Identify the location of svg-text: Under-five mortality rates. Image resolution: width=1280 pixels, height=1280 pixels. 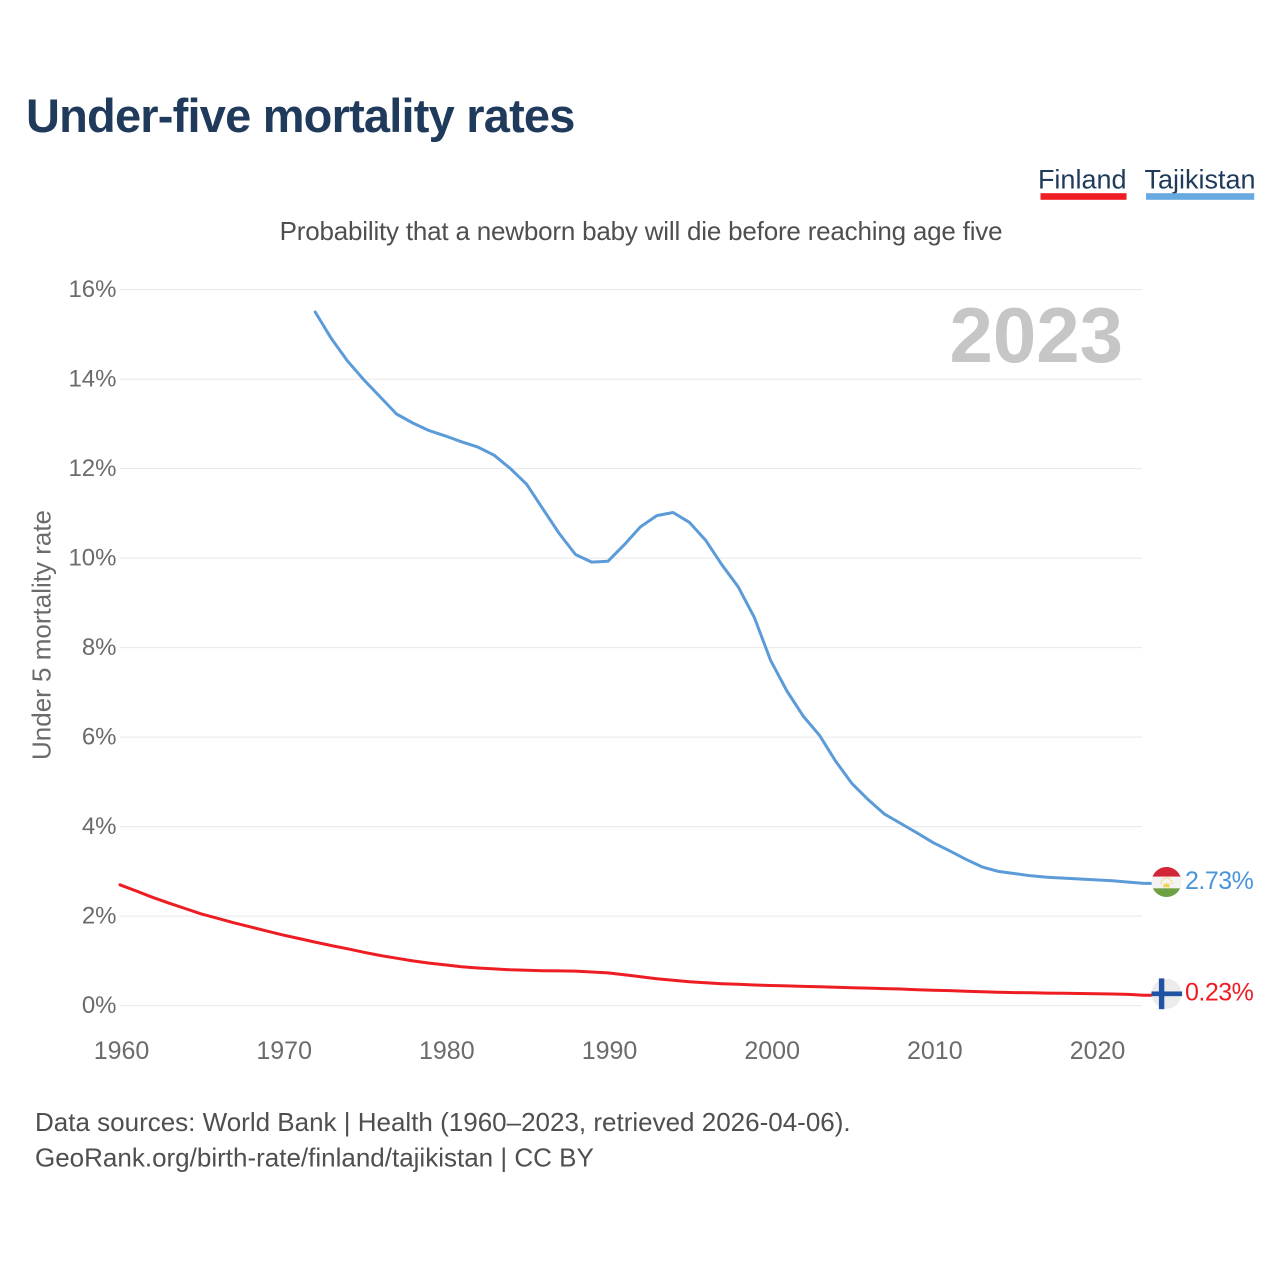
(300, 115).